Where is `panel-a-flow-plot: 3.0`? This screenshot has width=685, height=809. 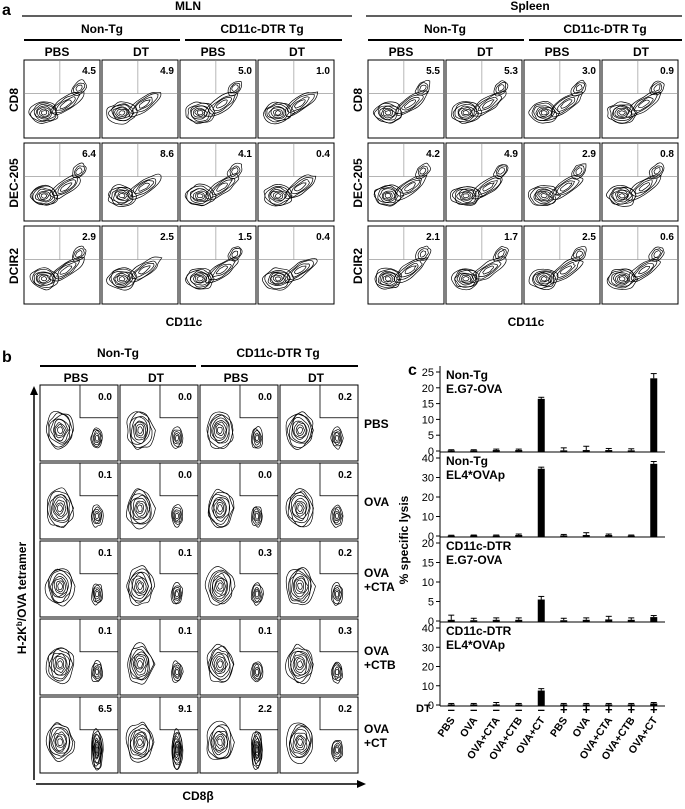
panel-a-flow-plot: 3.0 is located at coordinates (562, 99).